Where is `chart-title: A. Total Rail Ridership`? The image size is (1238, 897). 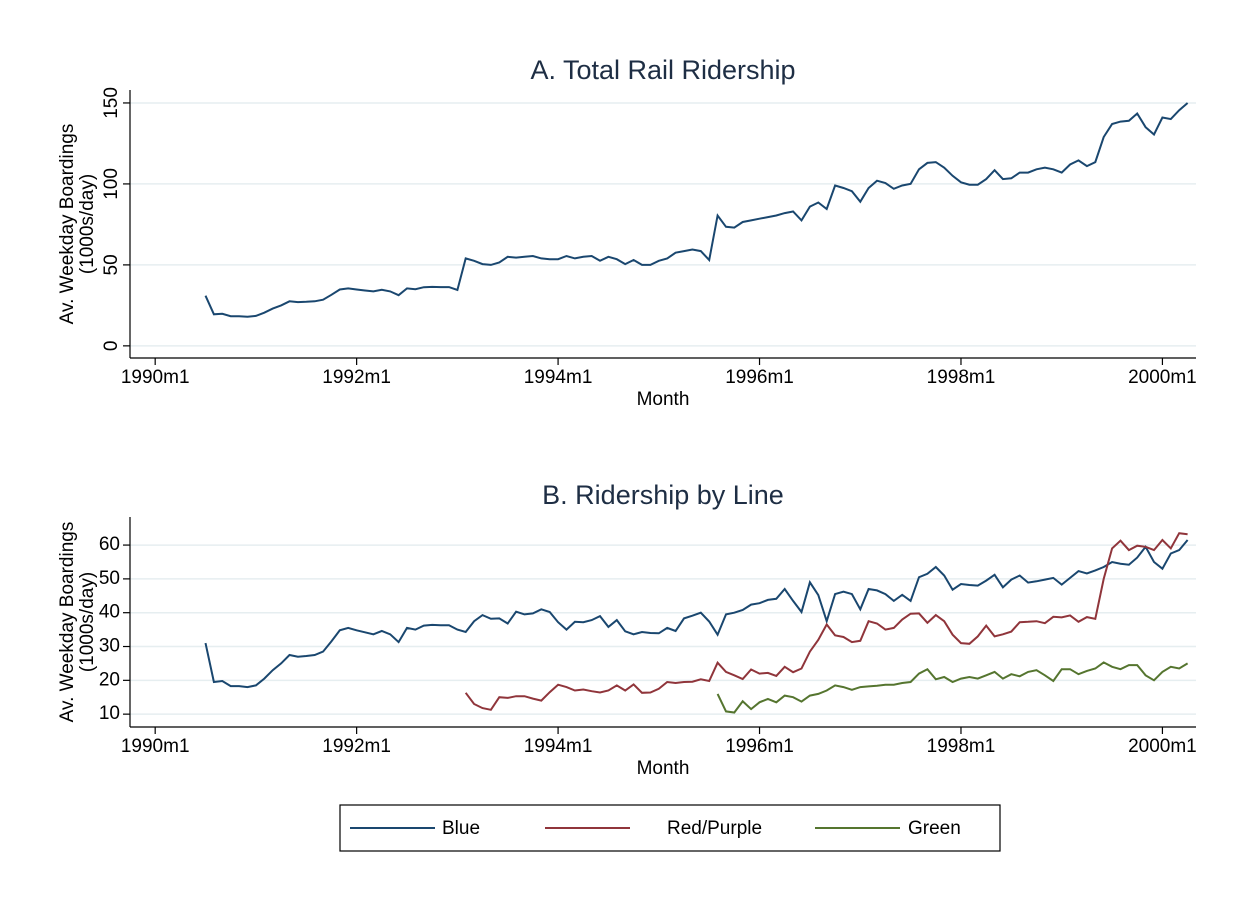 chart-title: A. Total Rail Ridership is located at coordinates (662, 70).